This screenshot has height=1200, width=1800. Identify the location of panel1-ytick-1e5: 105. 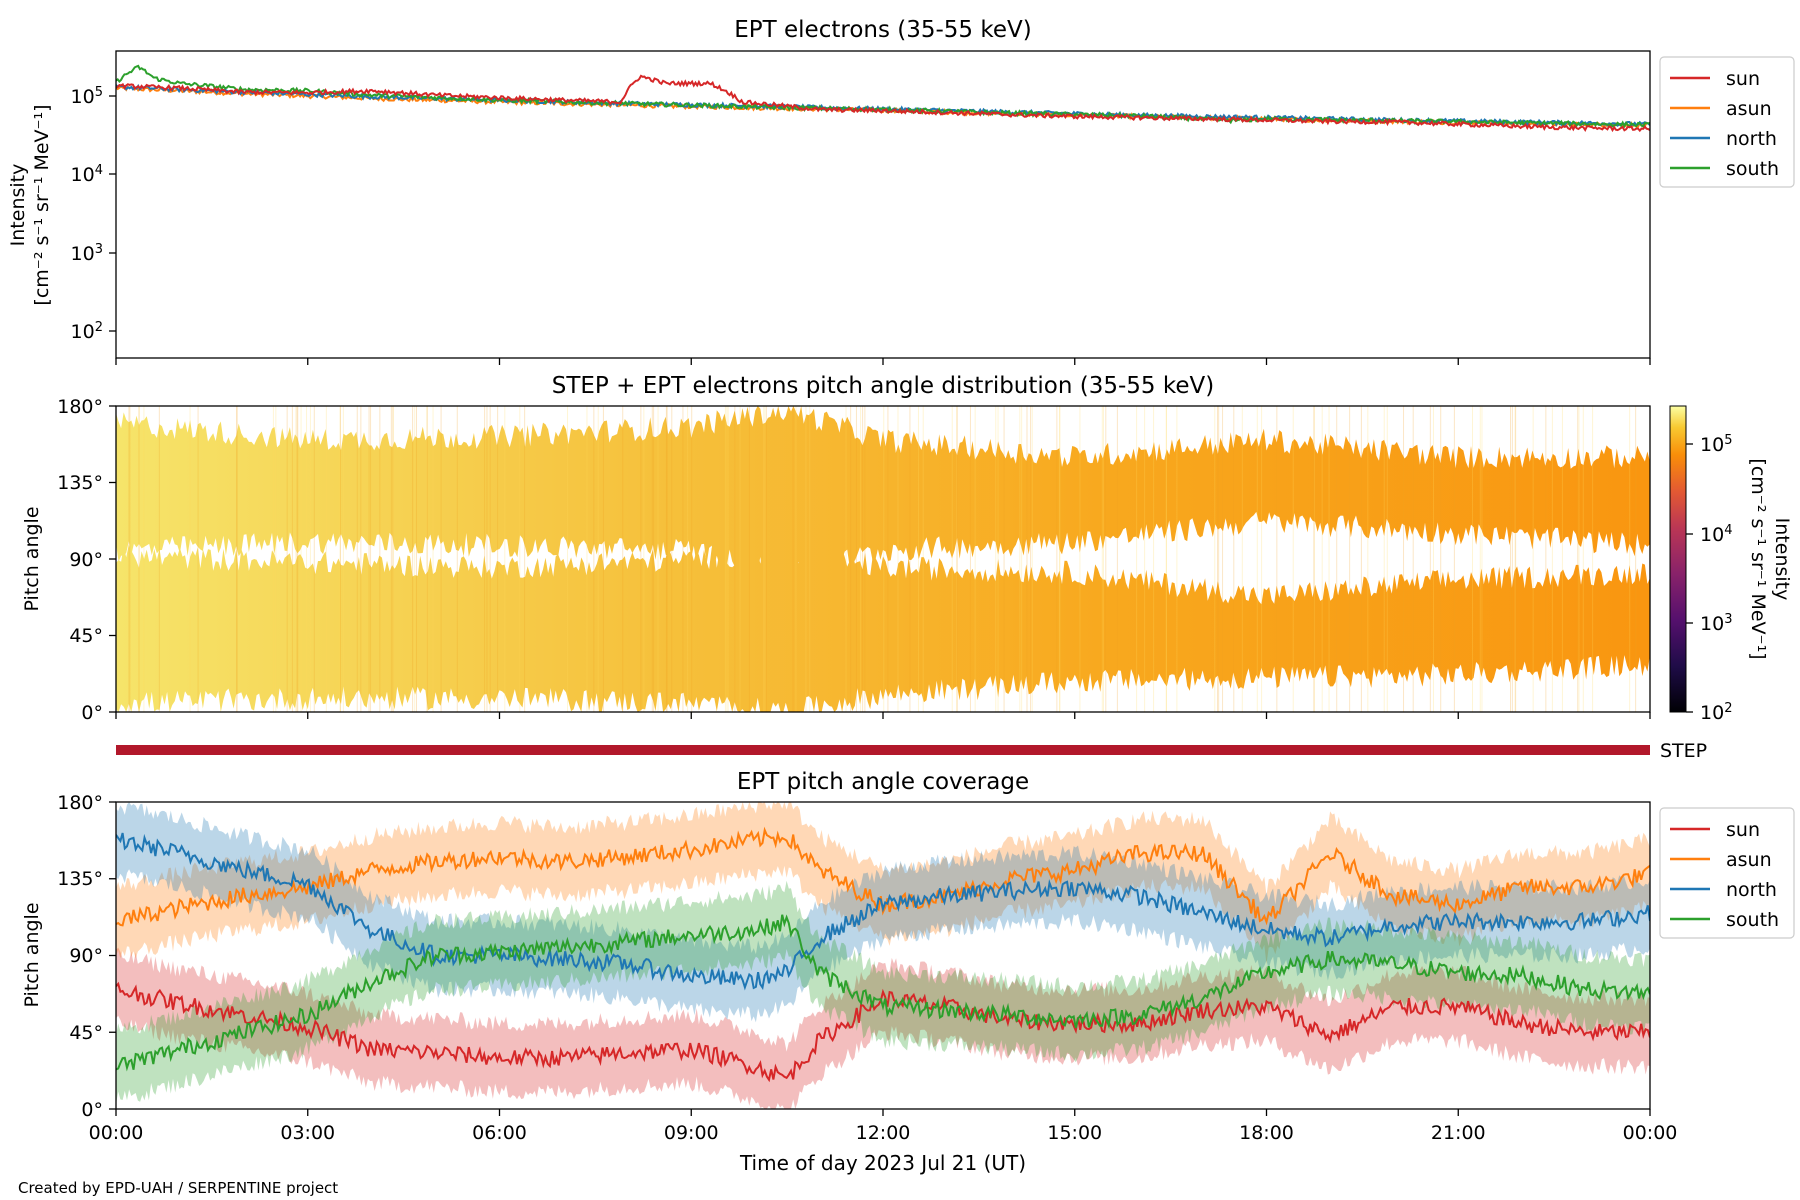
(93, 97).